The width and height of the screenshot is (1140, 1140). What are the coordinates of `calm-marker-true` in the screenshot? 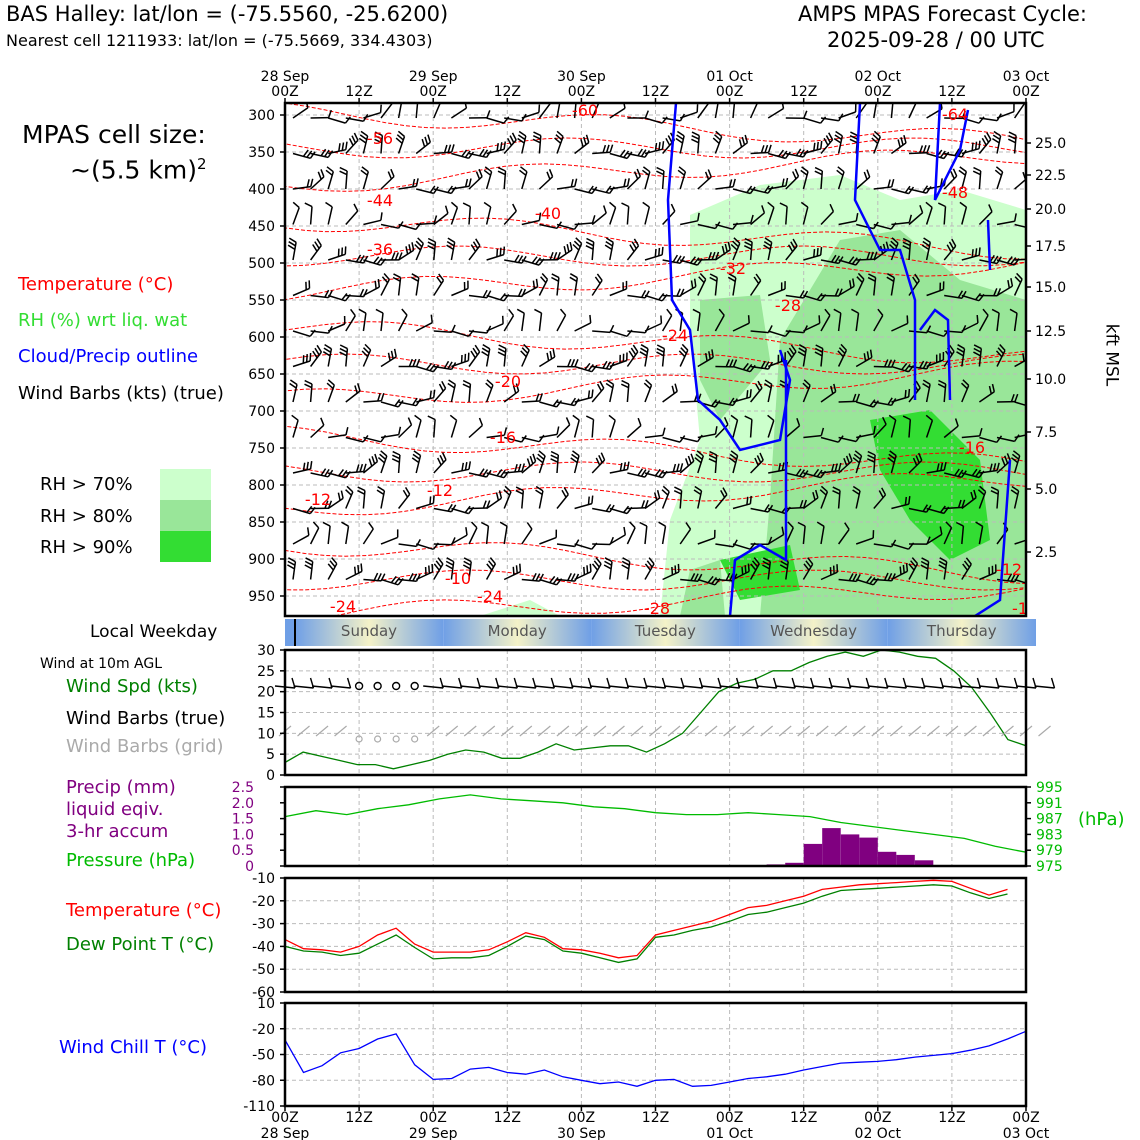 It's located at (414, 686).